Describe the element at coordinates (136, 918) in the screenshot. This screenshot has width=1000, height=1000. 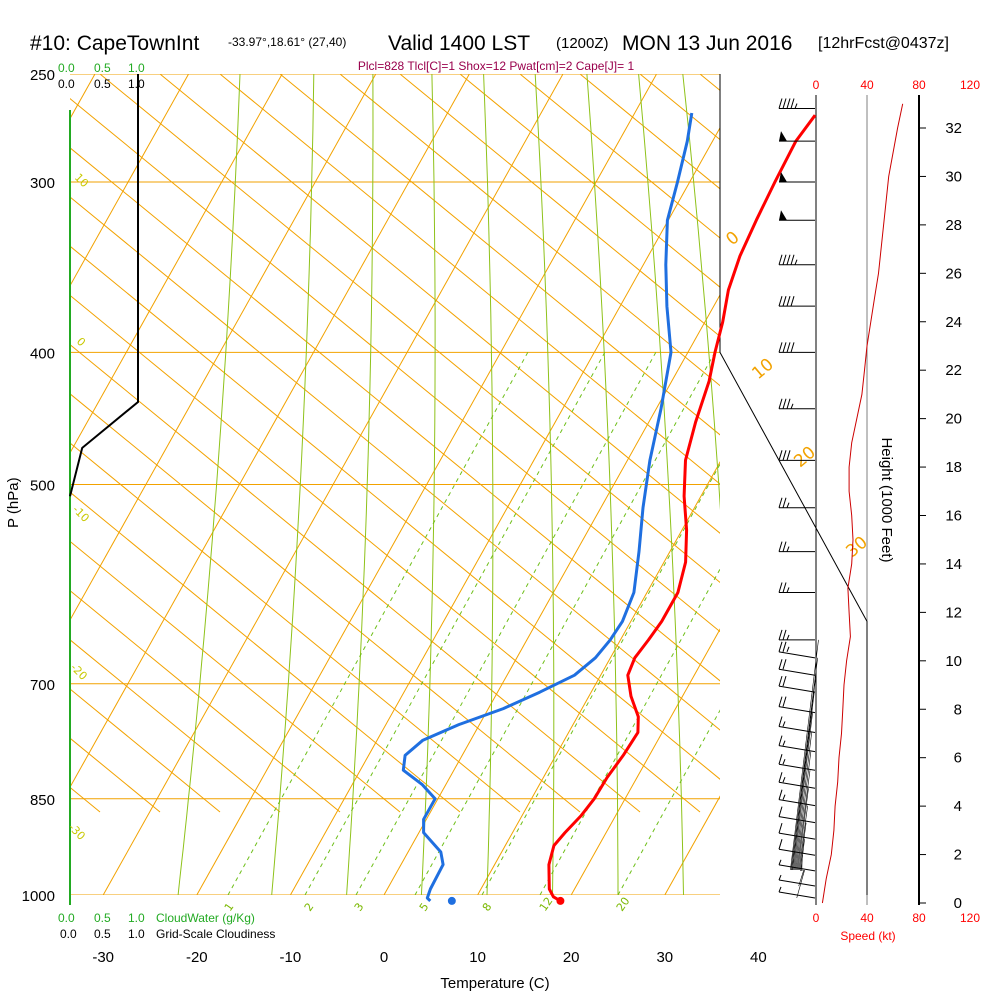
I see `cloud-bottom-green-2: 1.0` at that location.